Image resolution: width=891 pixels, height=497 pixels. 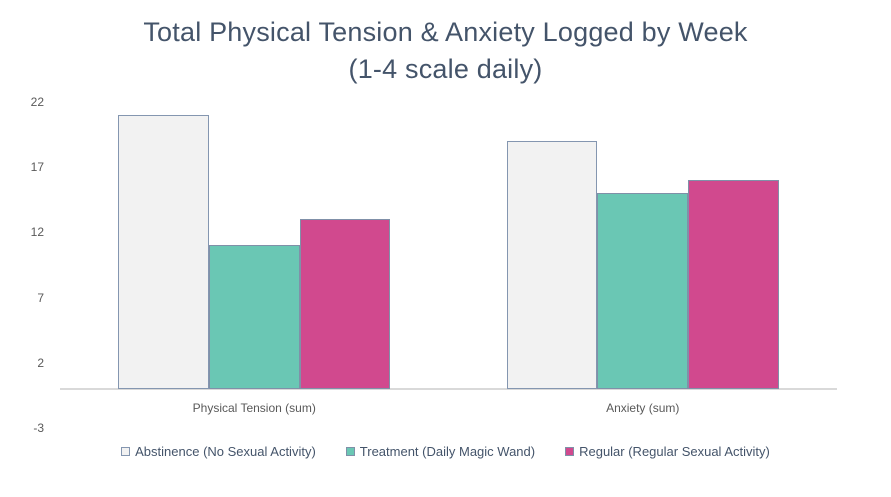 I want to click on x-axis-category-label: Physical Tension (sum), so click(x=254, y=407).